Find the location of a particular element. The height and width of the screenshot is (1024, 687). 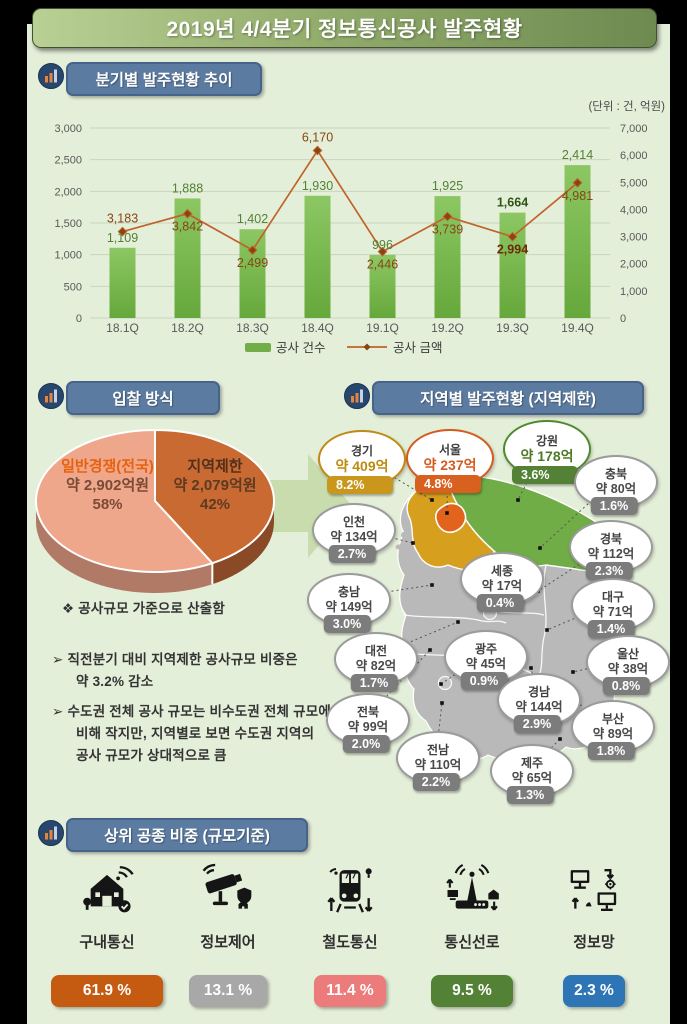

region-bubble-경북: 경북 약 112억 is located at coordinates (611, 547).